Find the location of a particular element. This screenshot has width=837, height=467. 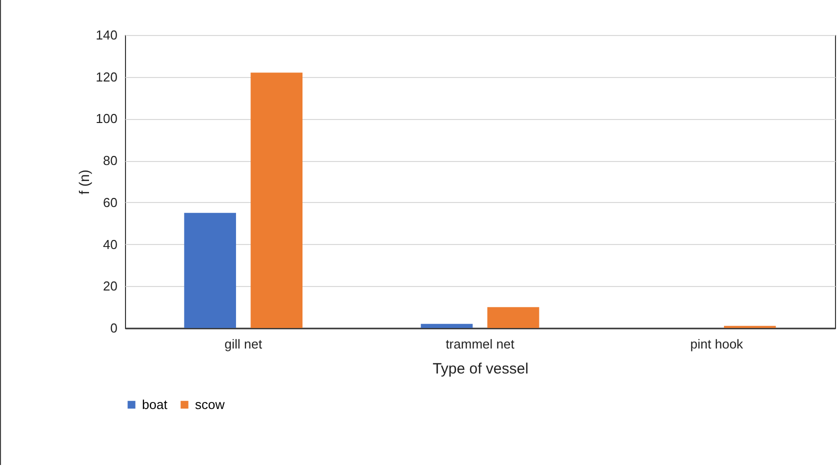

y-tick-label: 60 is located at coordinates (110, 202).